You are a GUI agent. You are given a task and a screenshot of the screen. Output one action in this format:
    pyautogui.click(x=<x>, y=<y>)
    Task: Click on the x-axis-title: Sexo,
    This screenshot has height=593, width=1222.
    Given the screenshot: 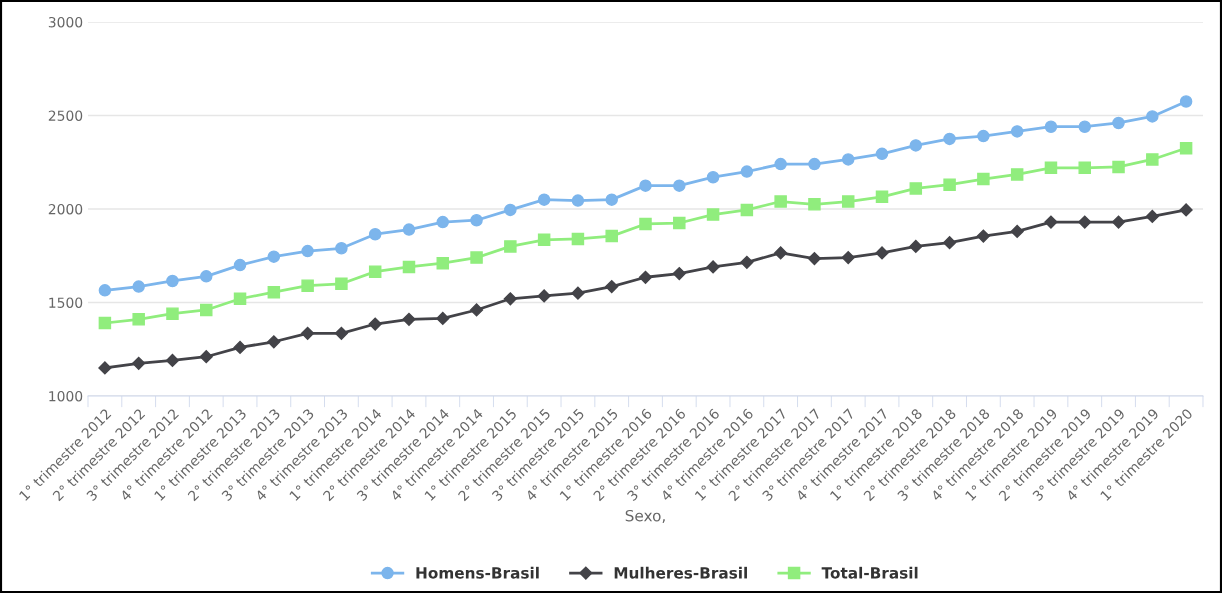 What is the action you would take?
    pyautogui.click(x=645, y=516)
    